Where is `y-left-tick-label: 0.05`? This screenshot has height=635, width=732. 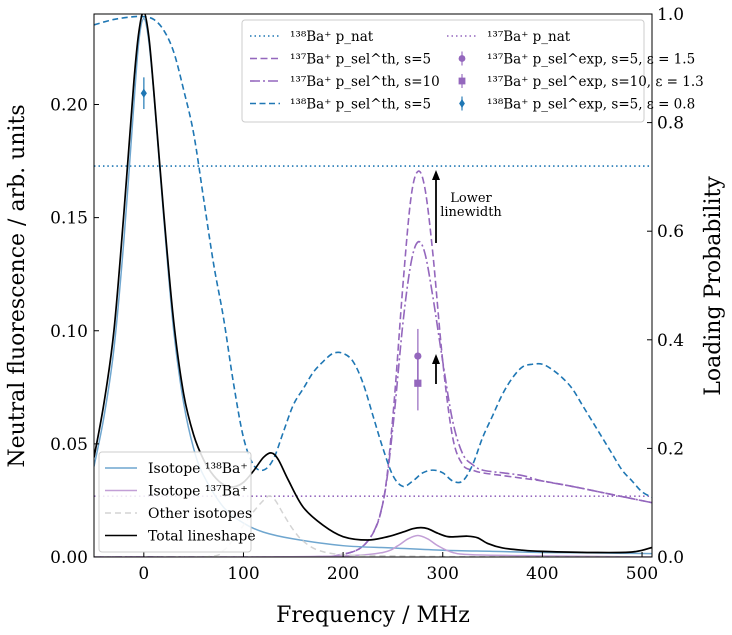 y-left-tick-label: 0.05 is located at coordinates (69, 445).